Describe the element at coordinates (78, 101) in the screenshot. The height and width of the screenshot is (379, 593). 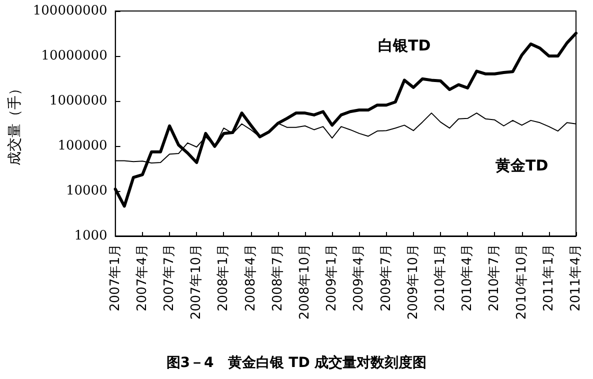
I see `y-tick-label: 1000000` at that location.